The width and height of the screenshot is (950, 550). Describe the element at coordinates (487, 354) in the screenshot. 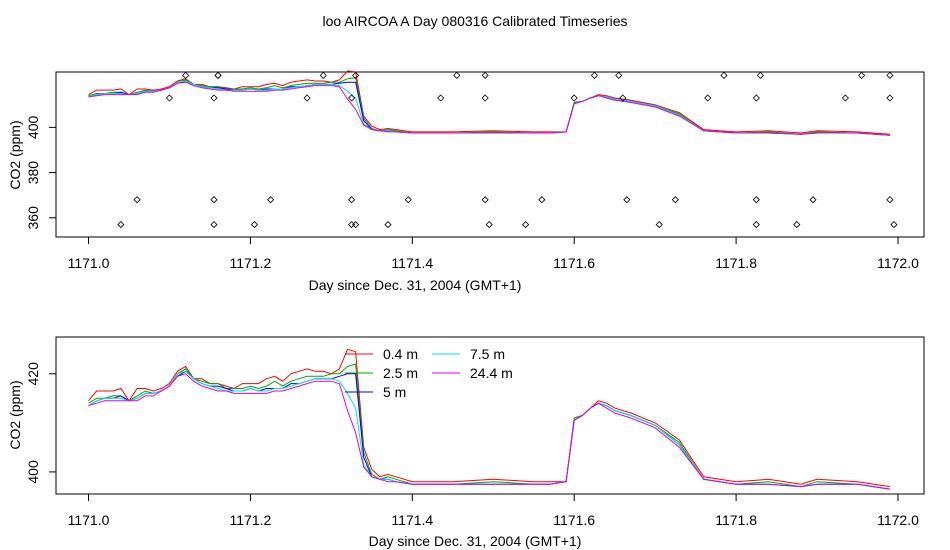

I see `legend-label: 7.5 m` at that location.